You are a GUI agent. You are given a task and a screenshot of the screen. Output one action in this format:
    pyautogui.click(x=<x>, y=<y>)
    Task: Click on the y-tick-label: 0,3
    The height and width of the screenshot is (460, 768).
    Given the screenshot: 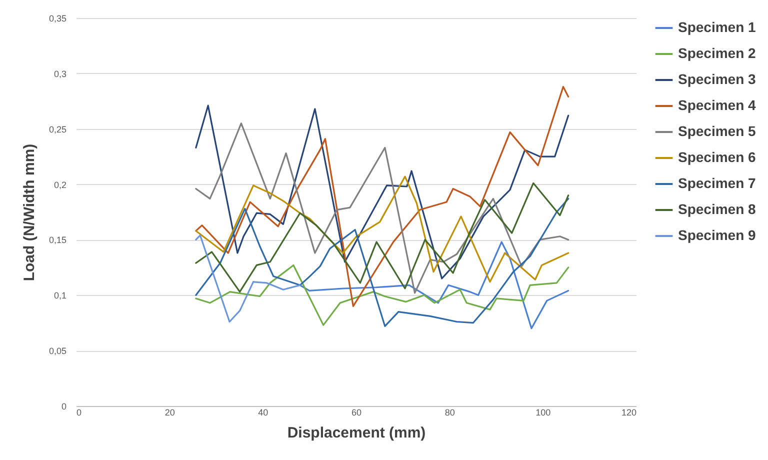 What is the action you would take?
    pyautogui.click(x=60, y=73)
    